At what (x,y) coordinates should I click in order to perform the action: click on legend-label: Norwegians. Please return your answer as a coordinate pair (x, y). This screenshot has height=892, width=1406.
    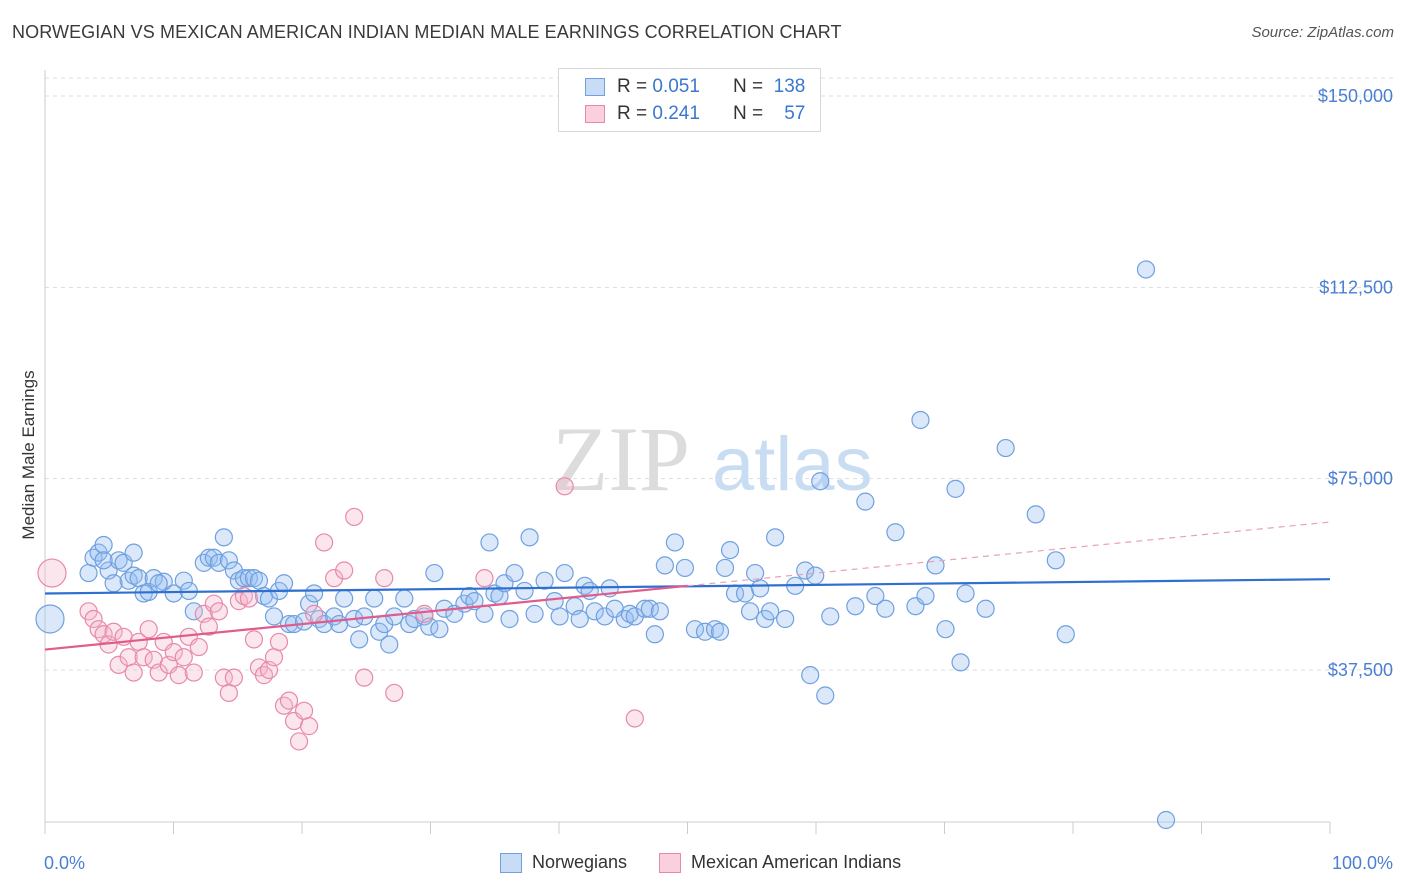
    Looking at the image, I should click on (580, 862).